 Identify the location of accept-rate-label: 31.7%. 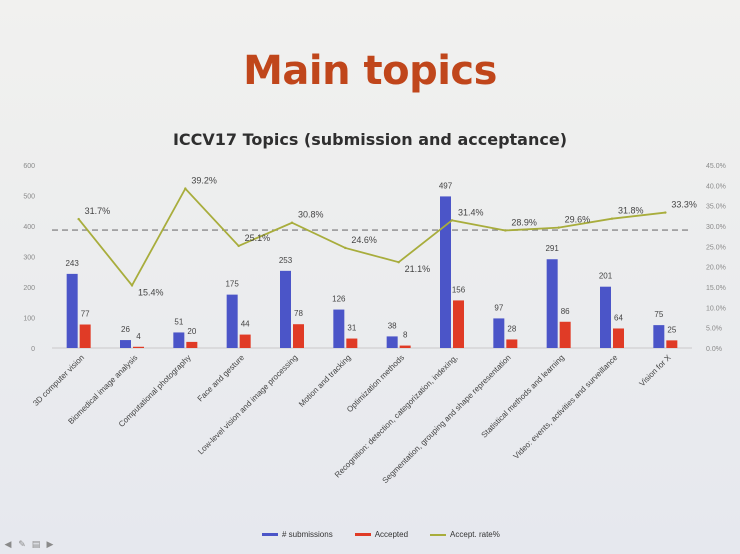
(98, 211).